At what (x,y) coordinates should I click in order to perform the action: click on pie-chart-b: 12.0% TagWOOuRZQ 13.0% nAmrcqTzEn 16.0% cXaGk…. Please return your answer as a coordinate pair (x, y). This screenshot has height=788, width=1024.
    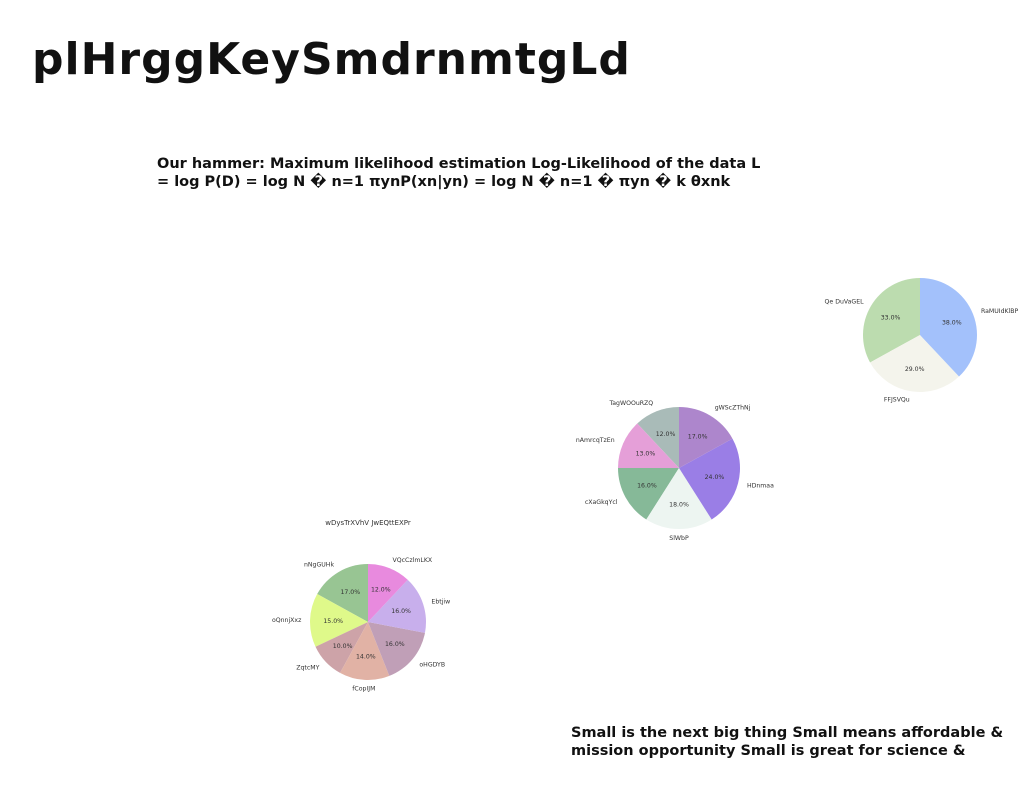
    Looking at the image, I should click on (675, 471).